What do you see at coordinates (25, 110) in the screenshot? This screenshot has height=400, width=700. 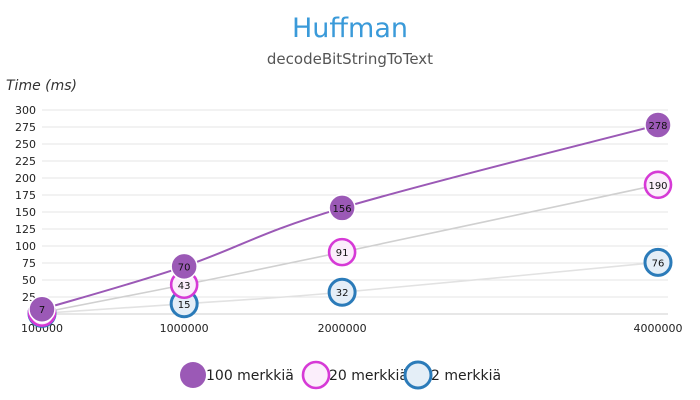 I see `y-tick-label: 300` at bounding box center [25, 110].